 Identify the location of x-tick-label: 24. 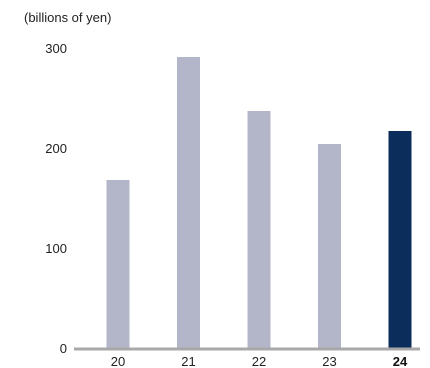
(400, 361).